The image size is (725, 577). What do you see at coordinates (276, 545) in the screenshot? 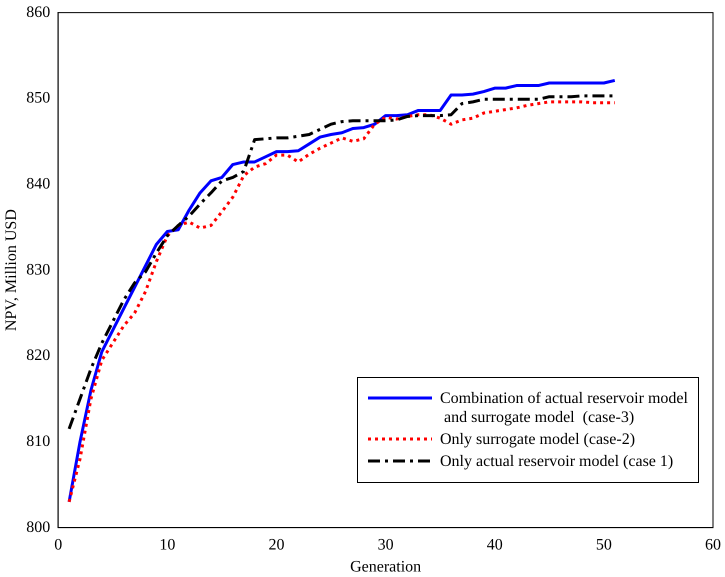
I see `x-tick-label: 20` at bounding box center [276, 545].